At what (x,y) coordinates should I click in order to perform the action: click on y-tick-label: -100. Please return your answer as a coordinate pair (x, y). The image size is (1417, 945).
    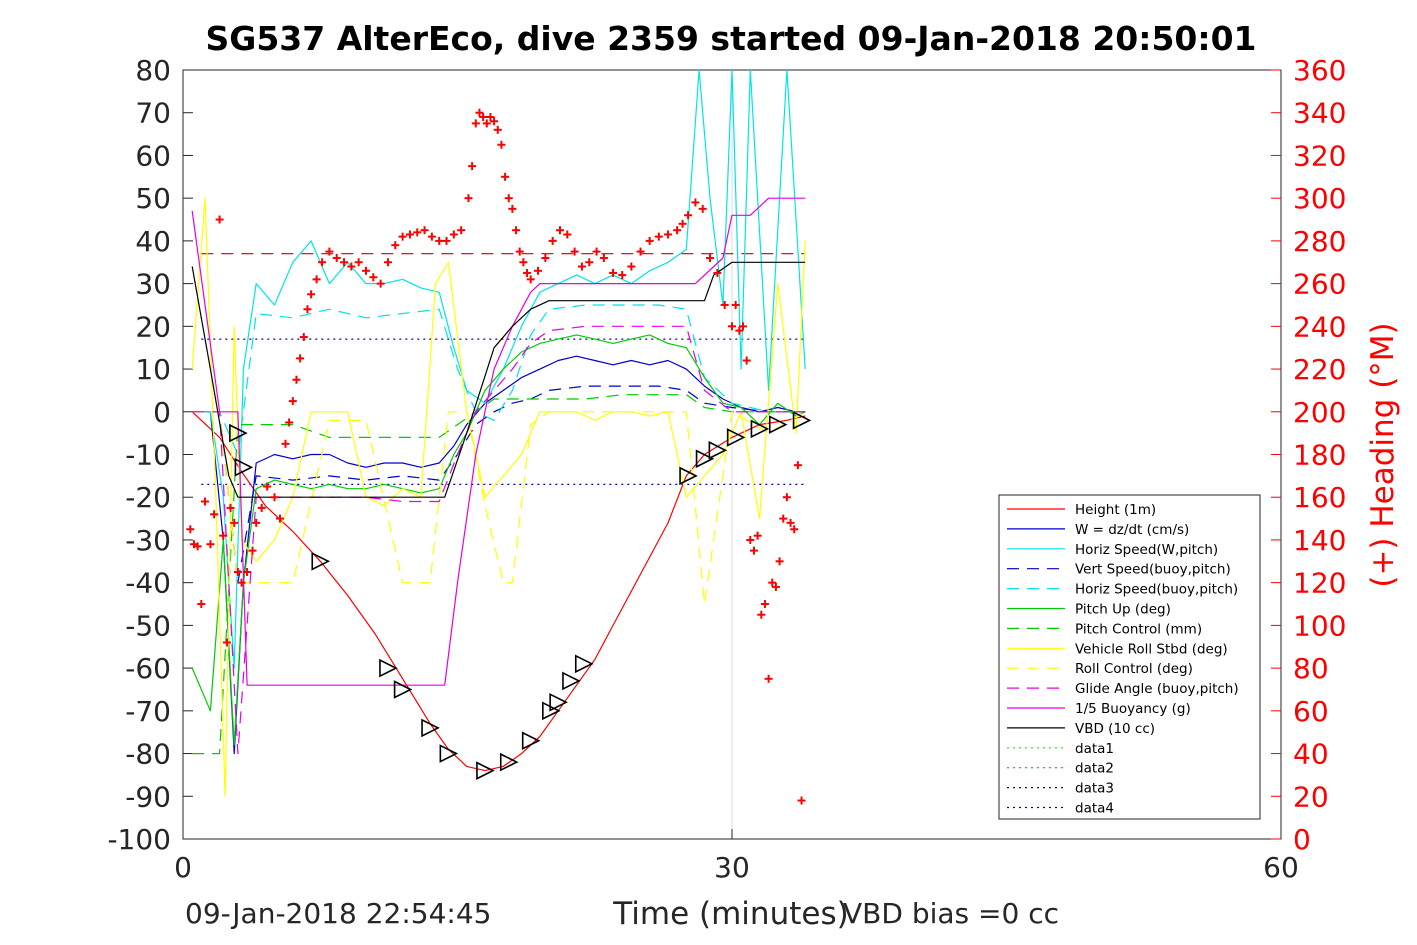
    Looking at the image, I should click on (139, 839).